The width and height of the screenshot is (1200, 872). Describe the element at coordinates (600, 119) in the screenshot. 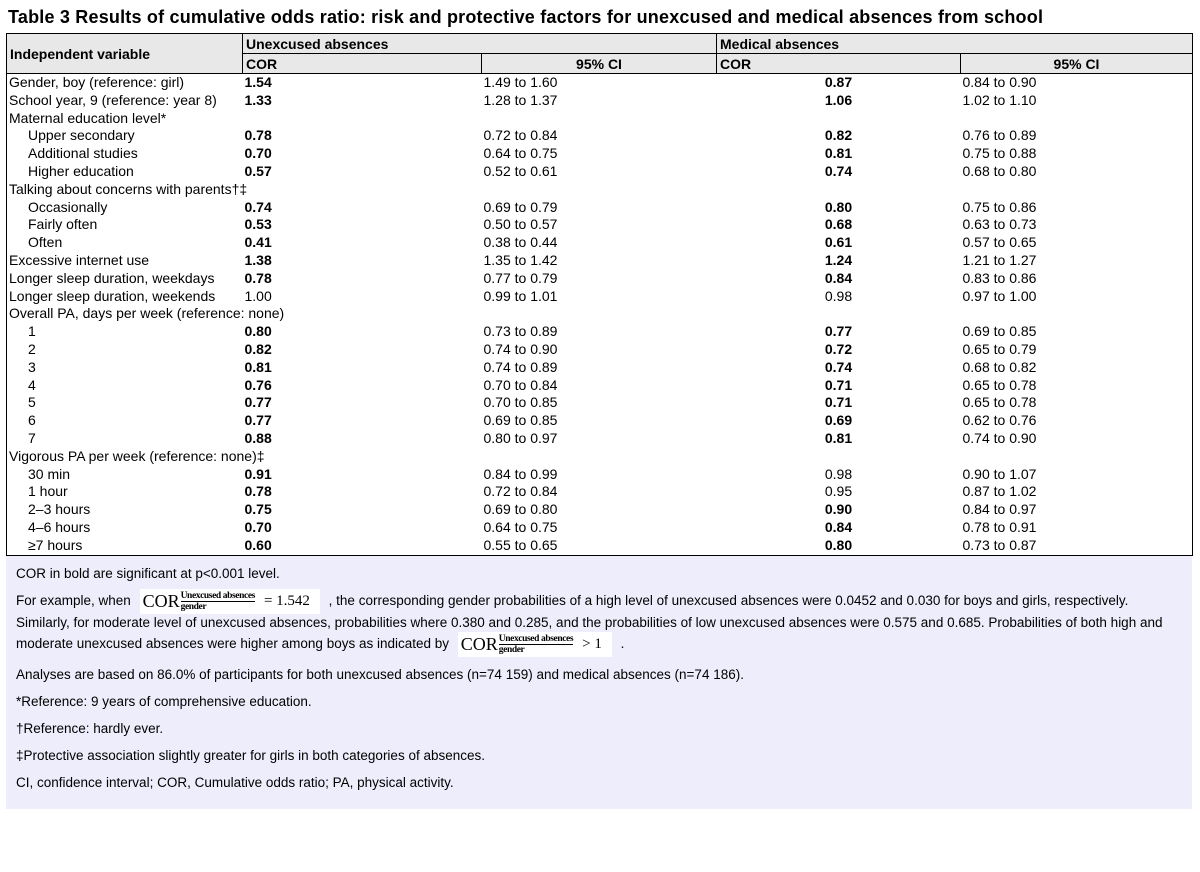

I see `section-row: Maternal education level*` at that location.